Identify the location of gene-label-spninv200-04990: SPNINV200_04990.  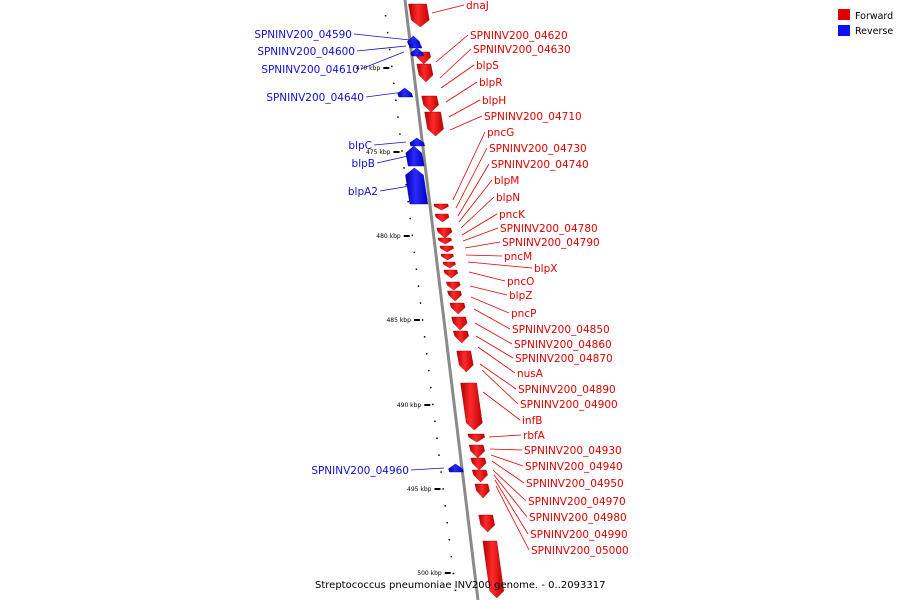
(579, 535).